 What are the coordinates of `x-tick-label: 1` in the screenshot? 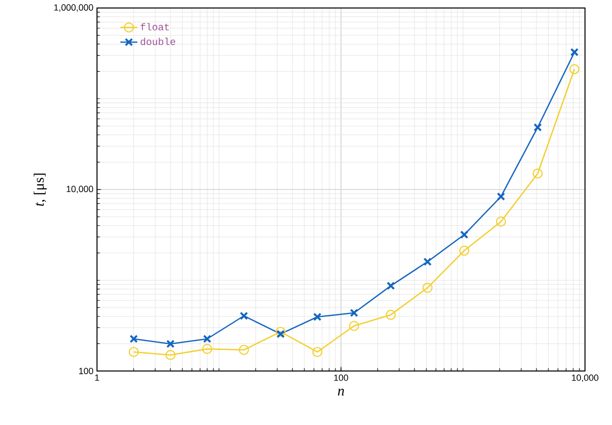 It's located at (97, 377).